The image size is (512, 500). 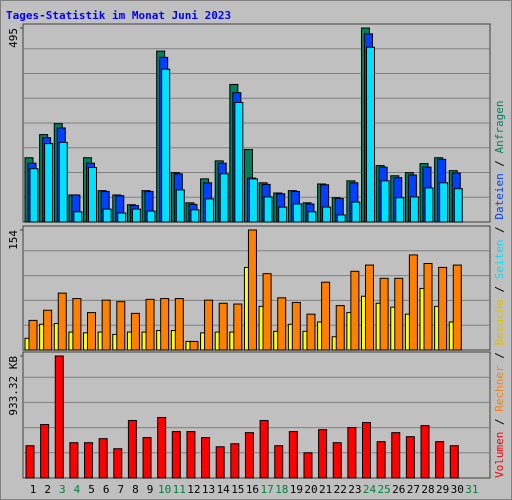 What do you see at coordinates (499, 260) in the screenshot?
I see `legend-entry: Seiten` at bounding box center [499, 260].